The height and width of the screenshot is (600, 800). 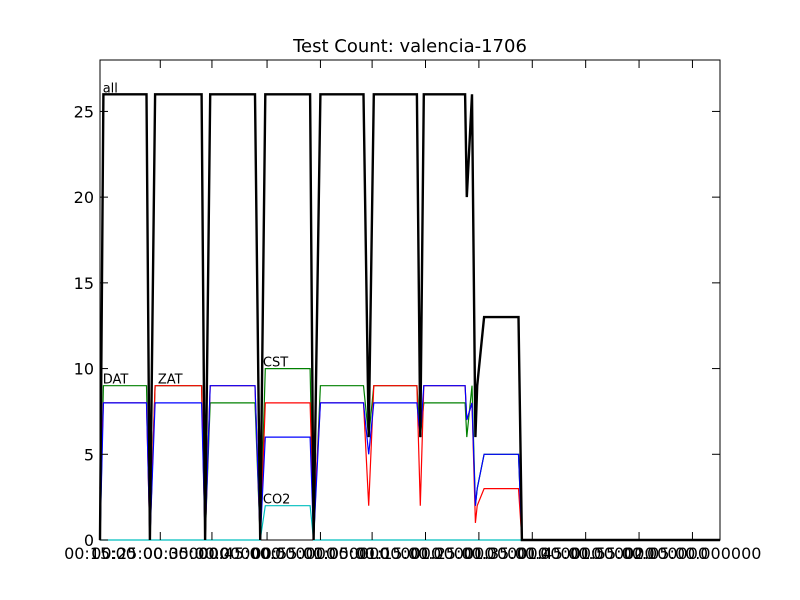 What do you see at coordinates (160, 553) in the screenshot?
I see `x-tick-label: 00:25:00.000000` at bounding box center [160, 553].